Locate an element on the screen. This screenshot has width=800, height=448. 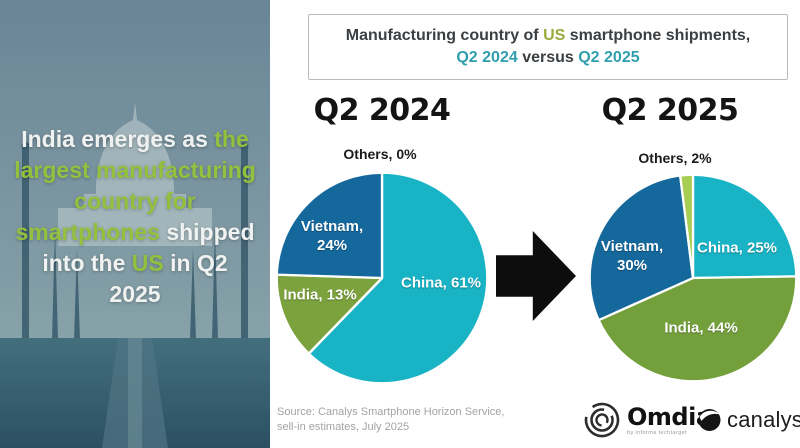
headline-segment: the is located at coordinates (231, 139).